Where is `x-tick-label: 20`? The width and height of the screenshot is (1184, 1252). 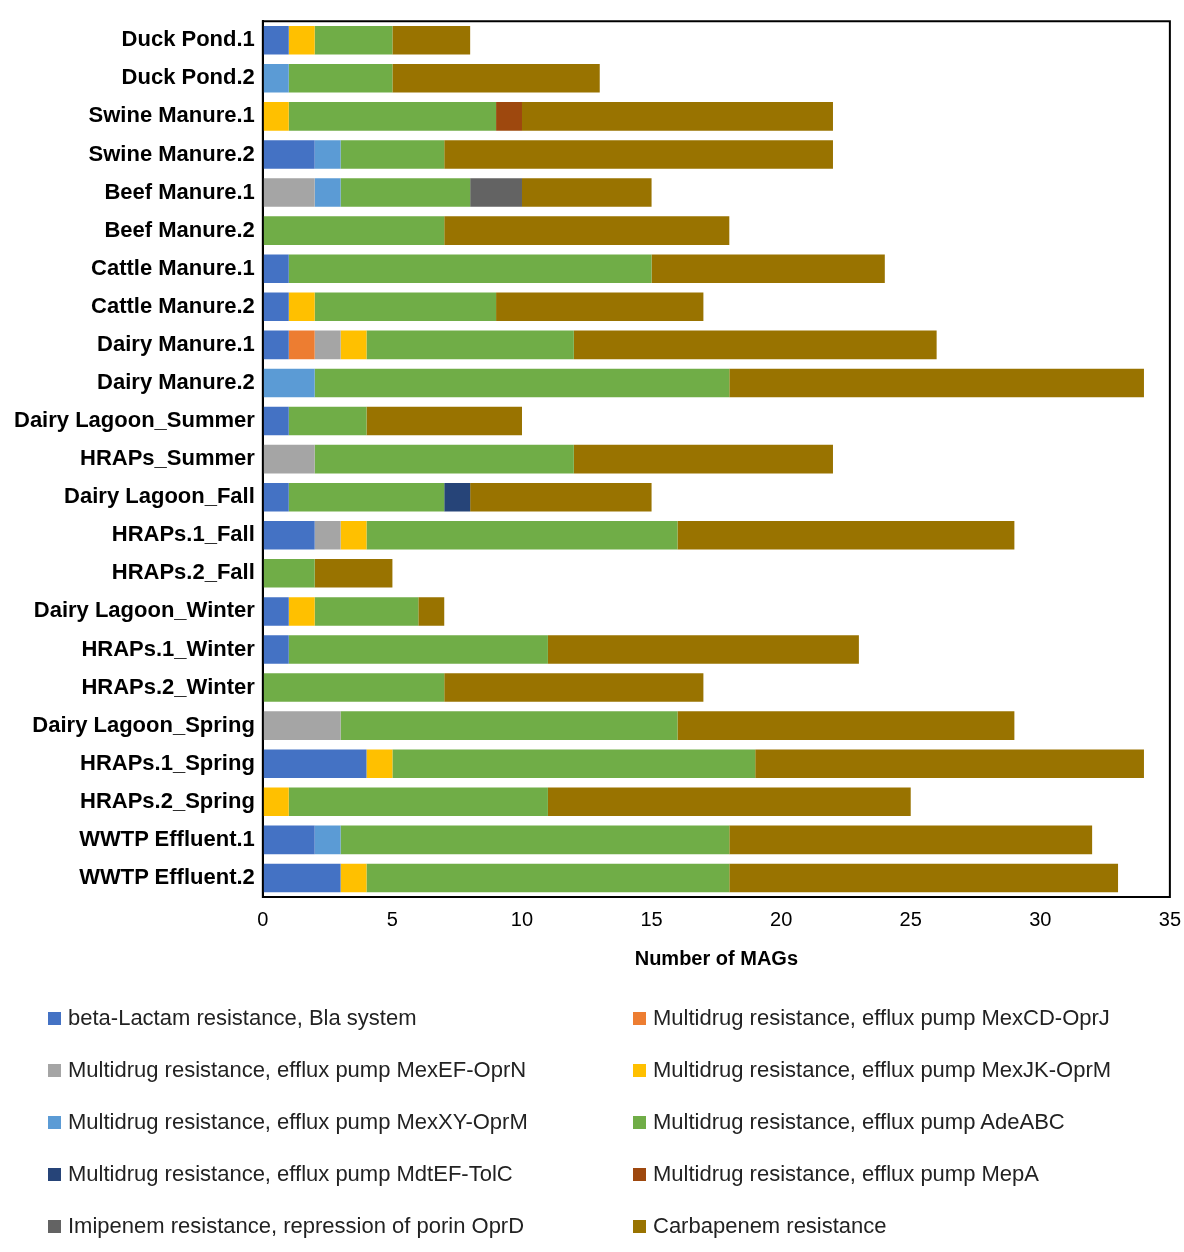
x-tick-label: 20 is located at coordinates (781, 918).